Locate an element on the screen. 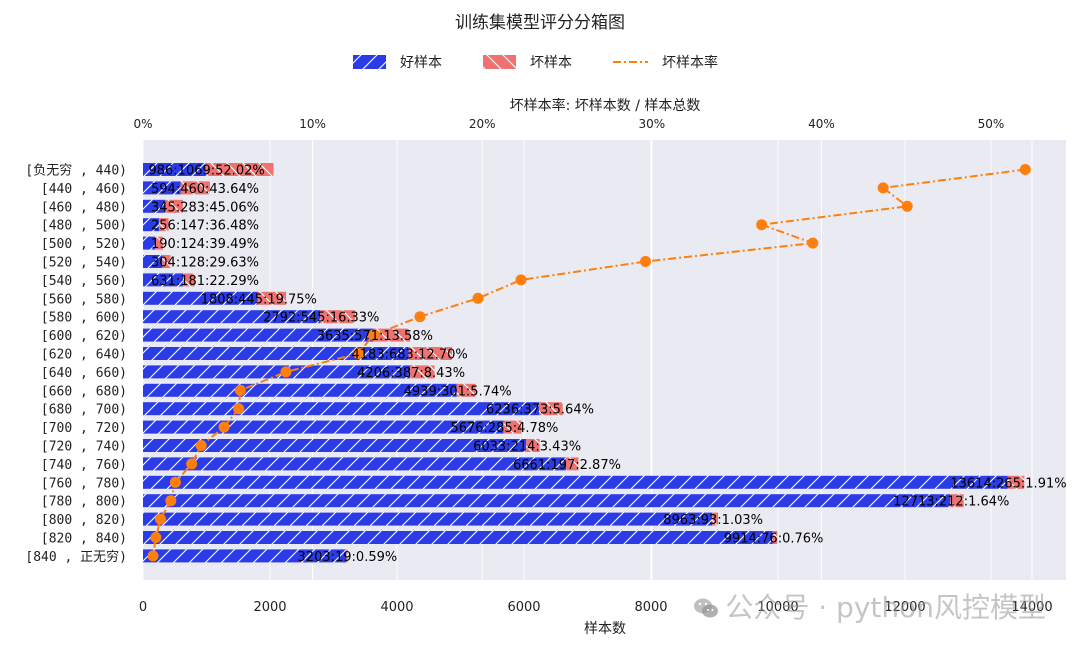  x-axis-label: 样本数 is located at coordinates (605, 629).